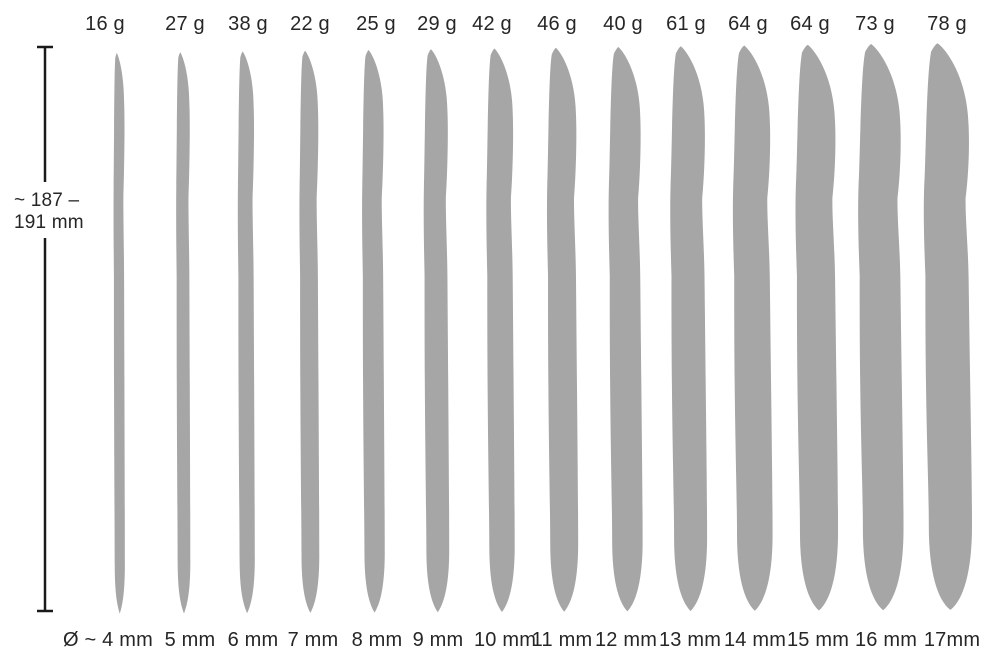  Describe the element at coordinates (875, 24) in the screenshot. I see `weight-label: 73 g` at that location.